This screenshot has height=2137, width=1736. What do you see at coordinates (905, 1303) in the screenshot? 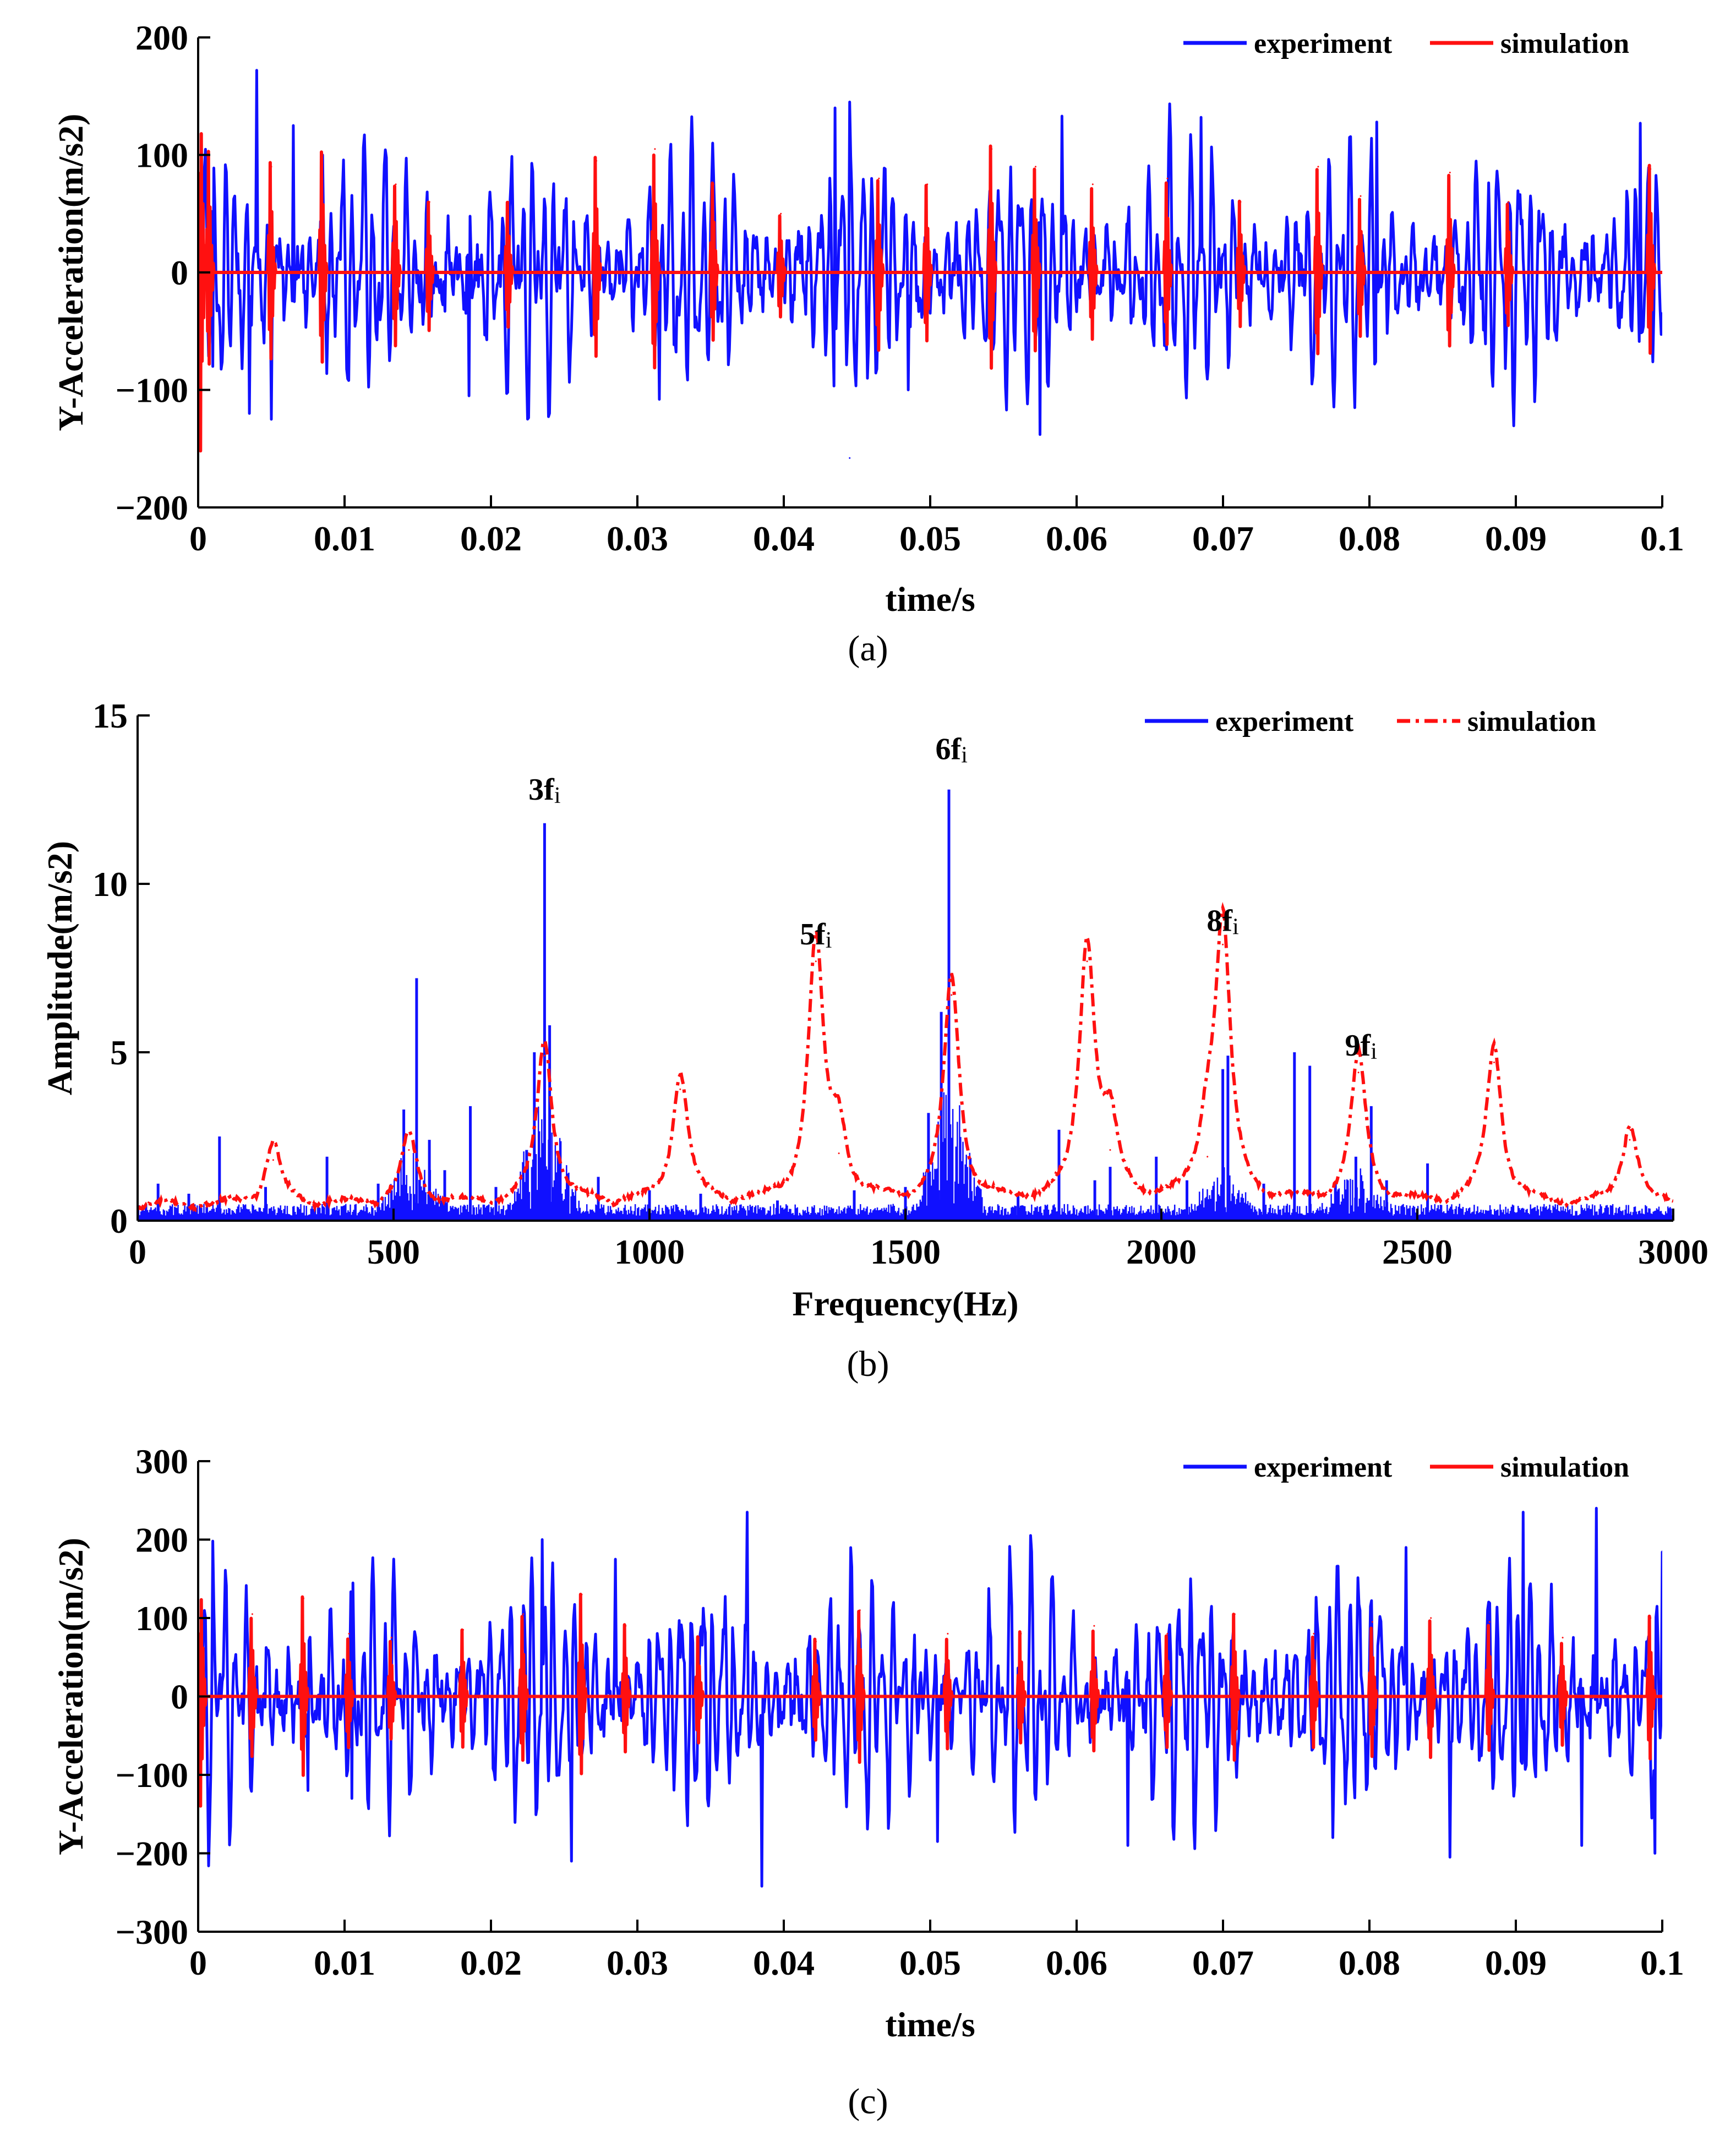
I see `x-axis-label: Frequency(Hz)` at bounding box center [905, 1303].